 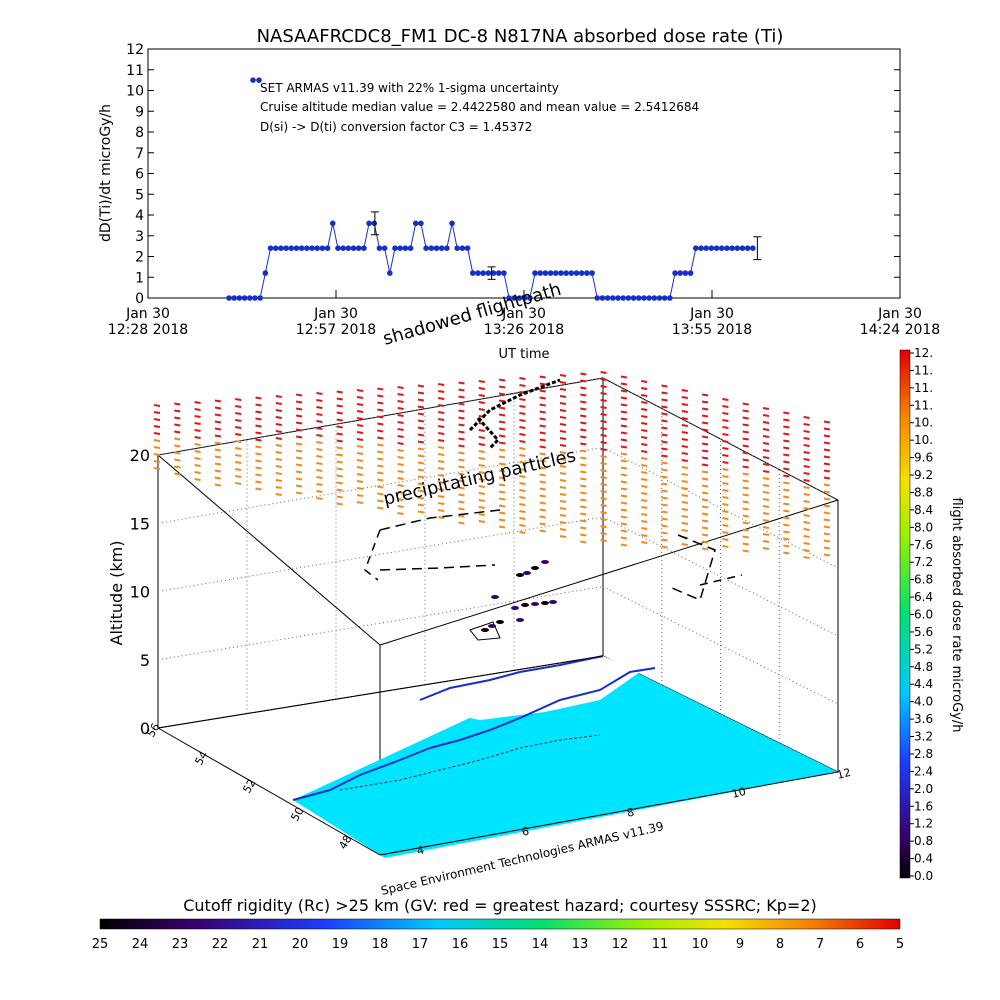 What do you see at coordinates (201, 758) in the screenshot?
I see `floor-y-tick-label: 54` at bounding box center [201, 758].